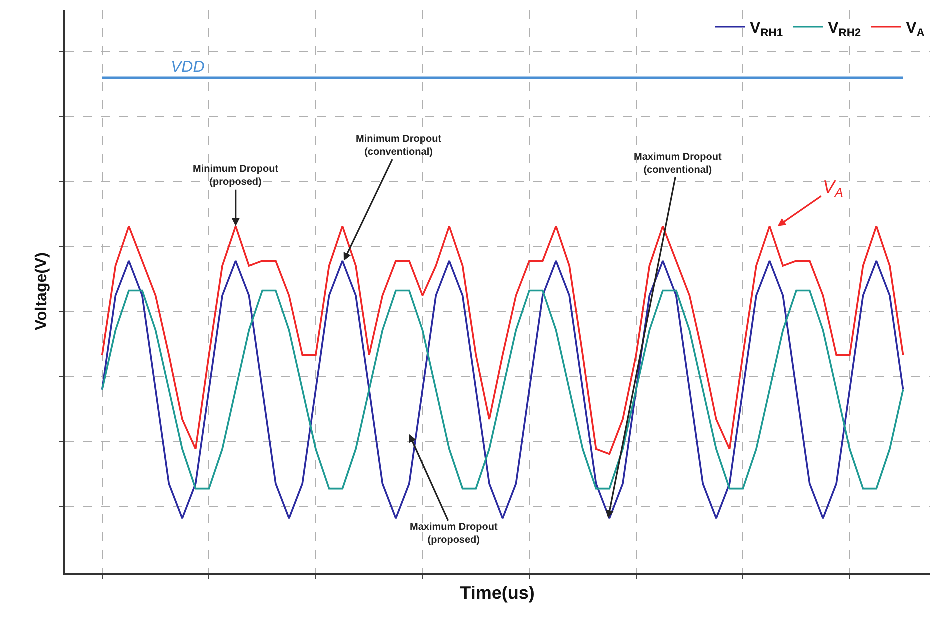 The height and width of the screenshot is (621, 935). I want to click on x-axis-title: Time(us), so click(497, 593).